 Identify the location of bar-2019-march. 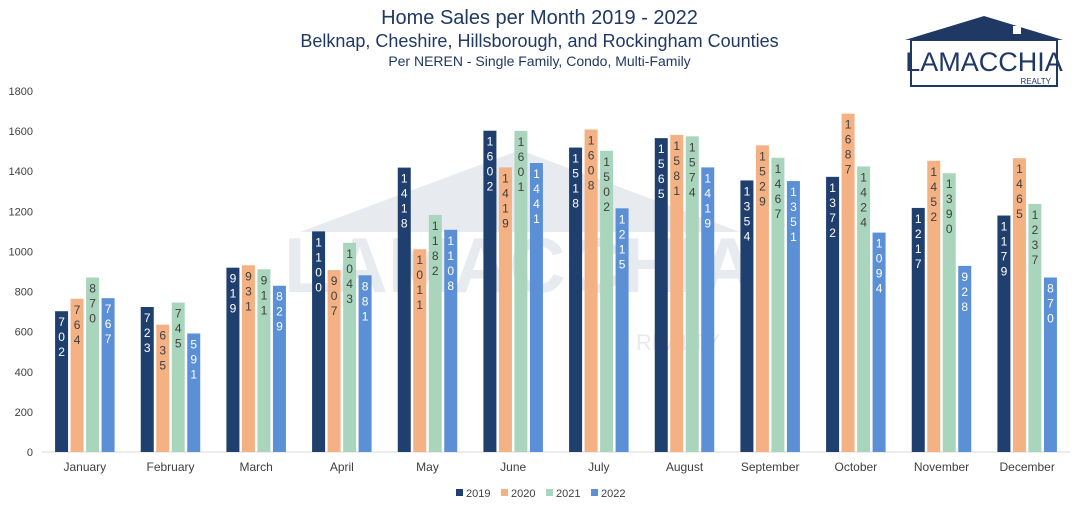
(233, 359).